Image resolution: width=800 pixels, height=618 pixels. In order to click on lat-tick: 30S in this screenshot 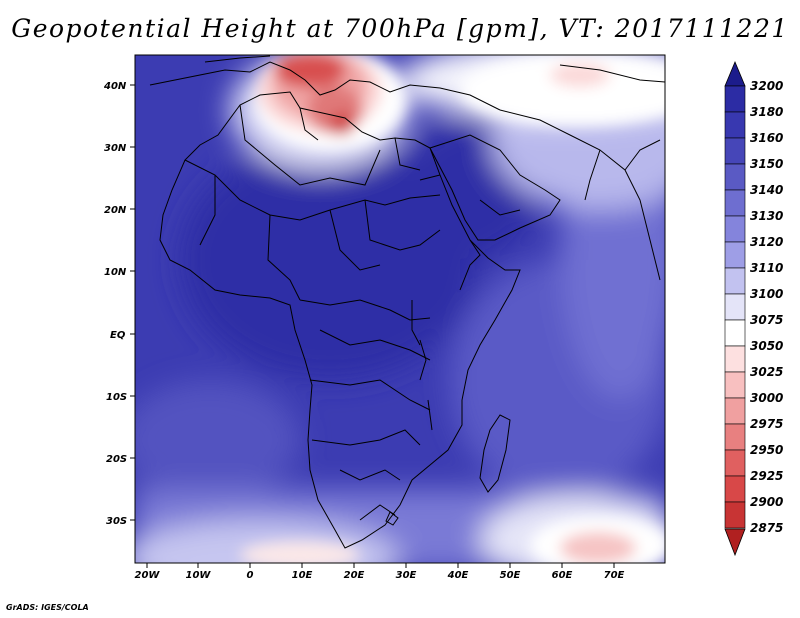, I will do `click(120, 521)`.